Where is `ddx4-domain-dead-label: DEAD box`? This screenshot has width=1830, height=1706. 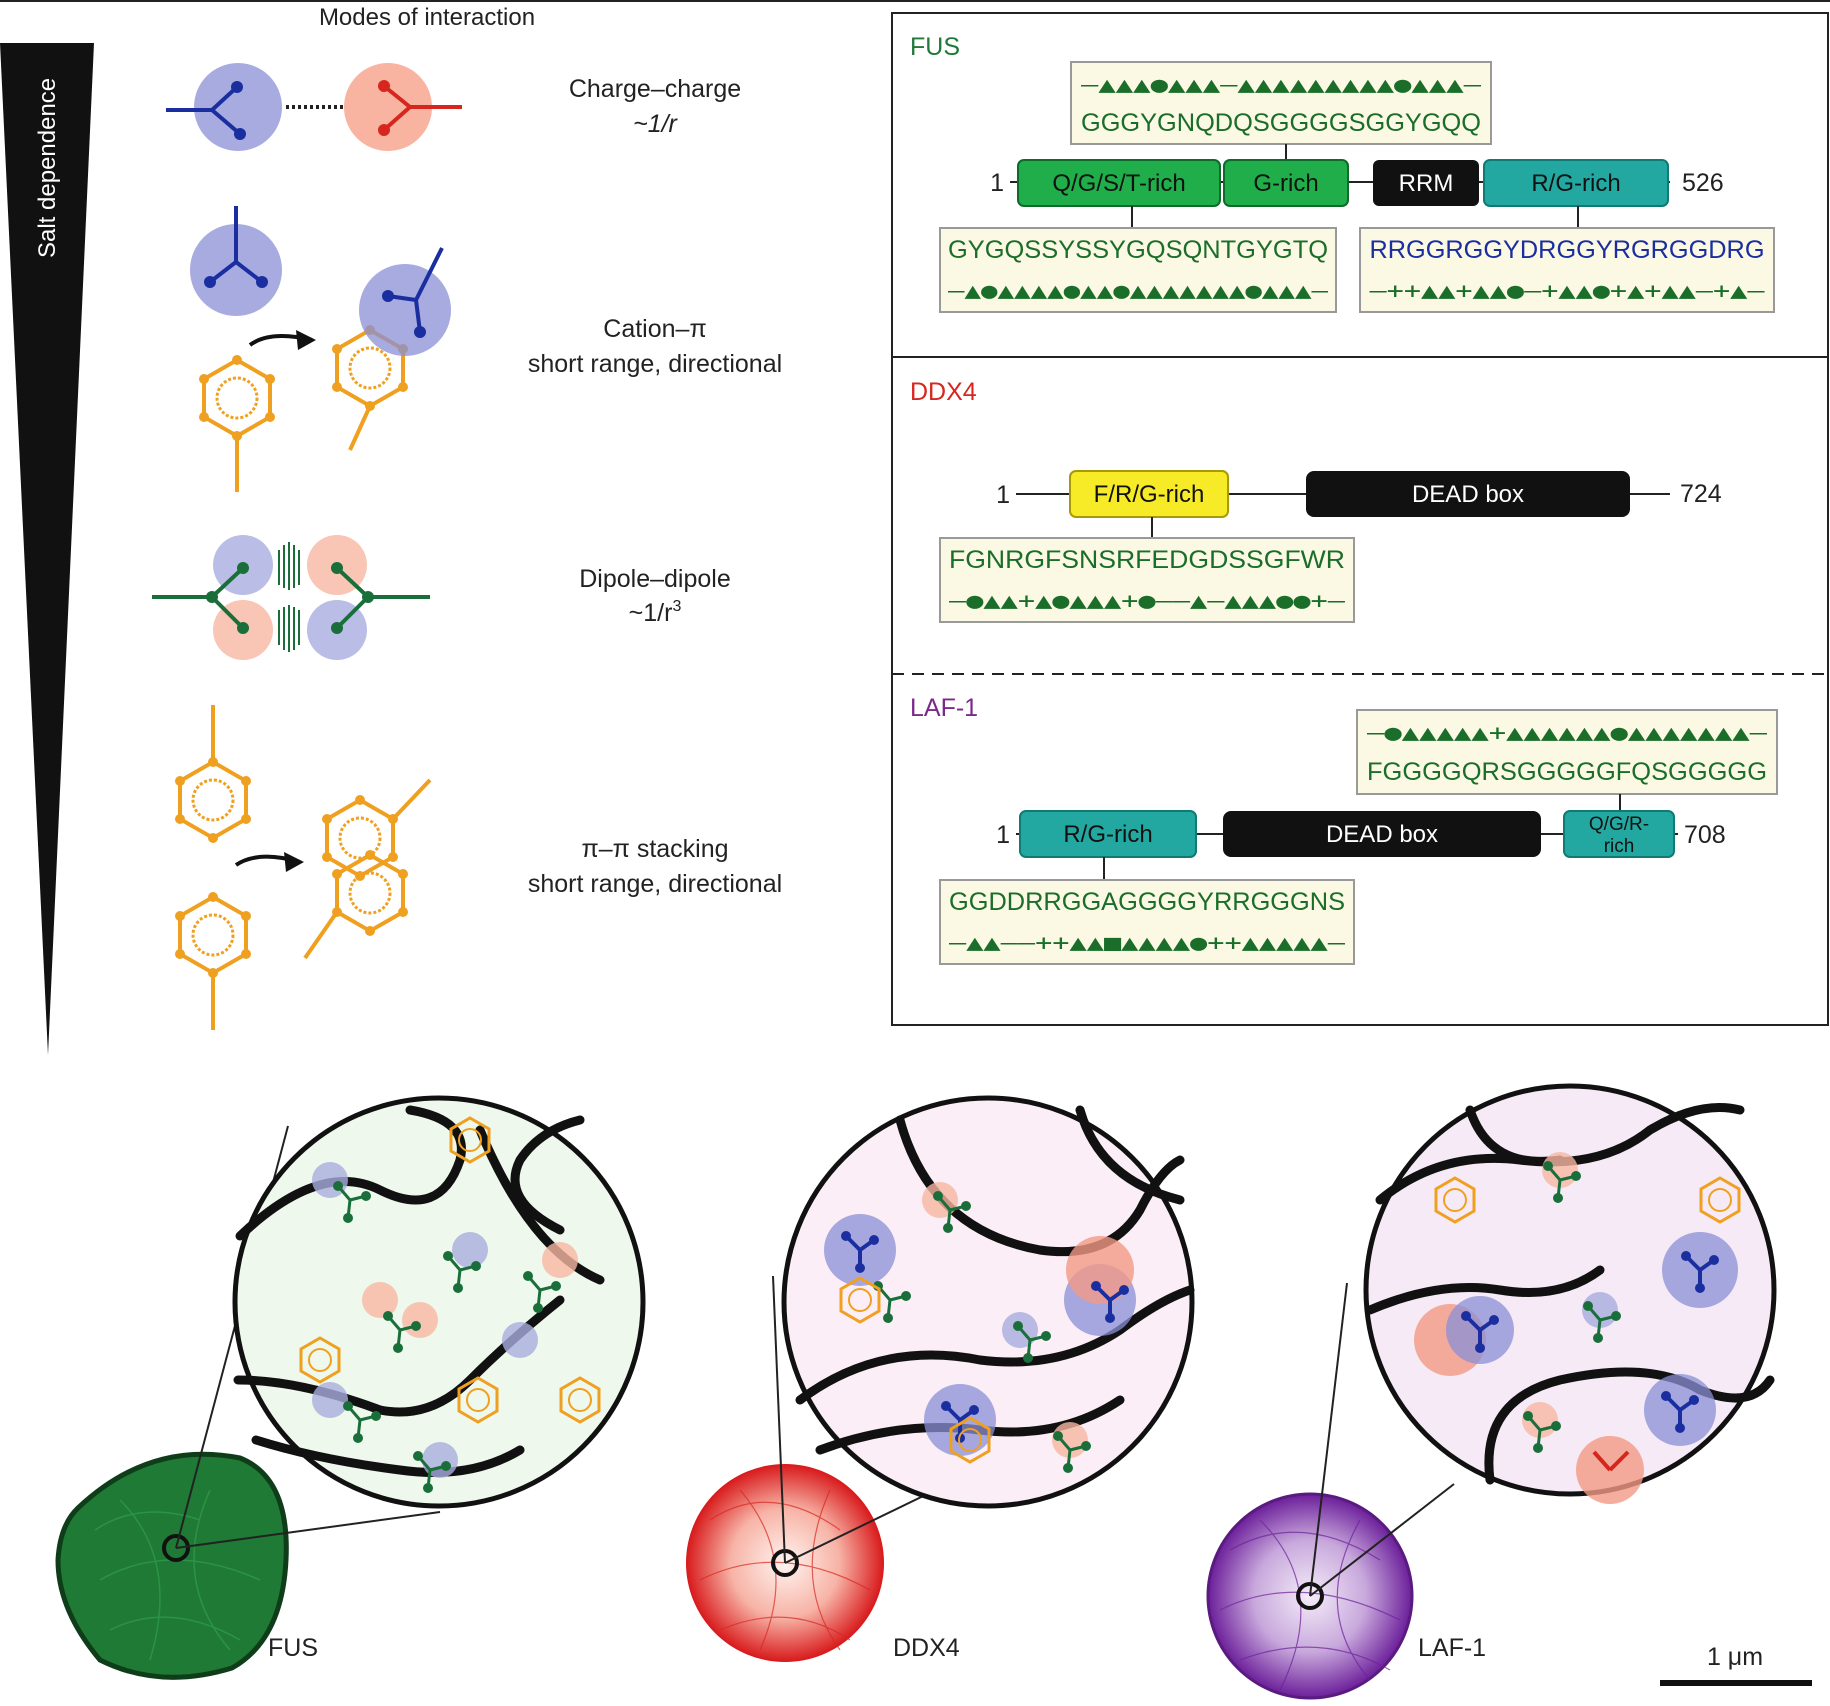
ddx4-domain-dead-label: DEAD box is located at coordinates (1468, 494).